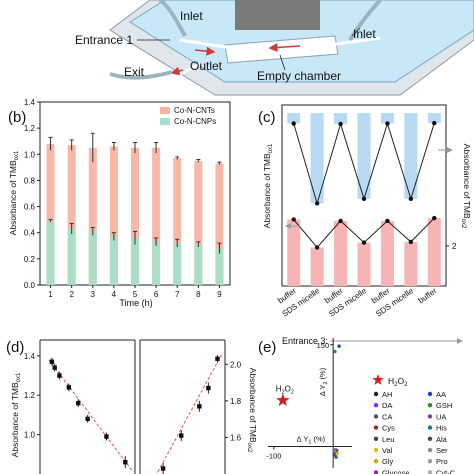  Describe the element at coordinates (15, 347) in the screenshot. I see `panel-d-label: (d)` at that location.